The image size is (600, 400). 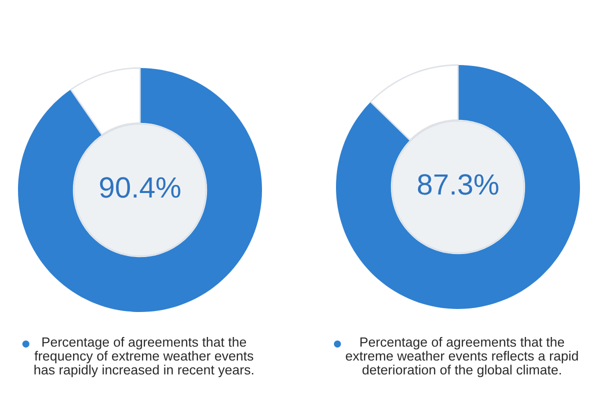 I want to click on legend-label: Percentage of agreements that the frequency of extreme weather events has rapidly increased in recent years., so click(x=144, y=357).